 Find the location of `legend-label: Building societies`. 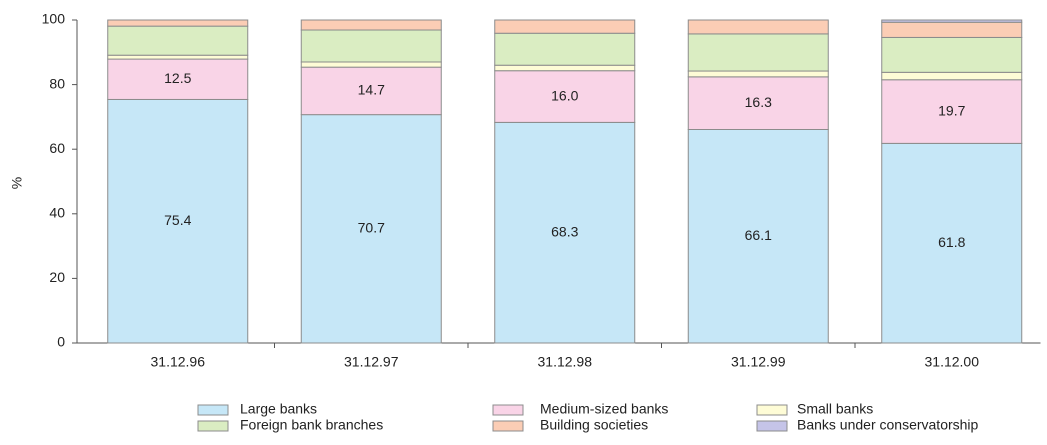

legend-label: Building societies is located at coordinates (594, 425).